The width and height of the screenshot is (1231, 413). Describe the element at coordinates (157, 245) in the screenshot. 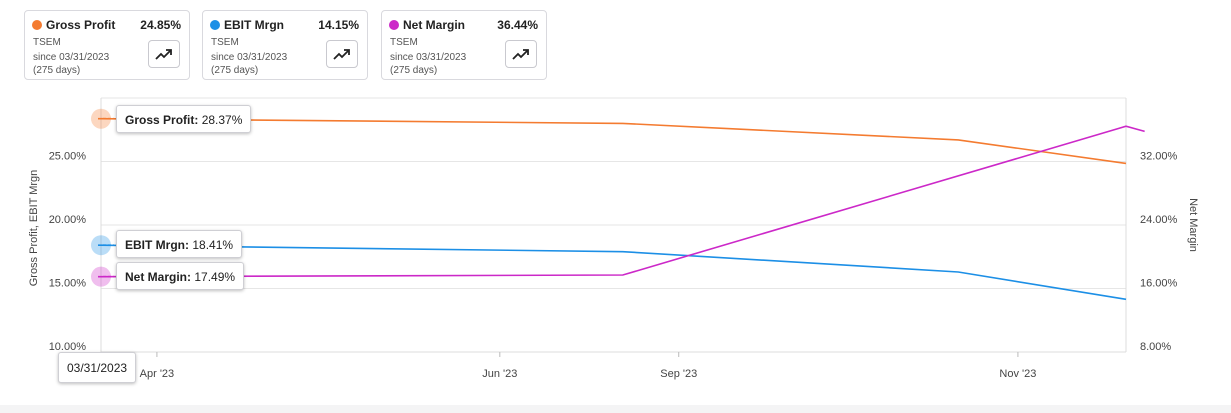

I see `tooltip-label: EBIT Mrgn:` at that location.